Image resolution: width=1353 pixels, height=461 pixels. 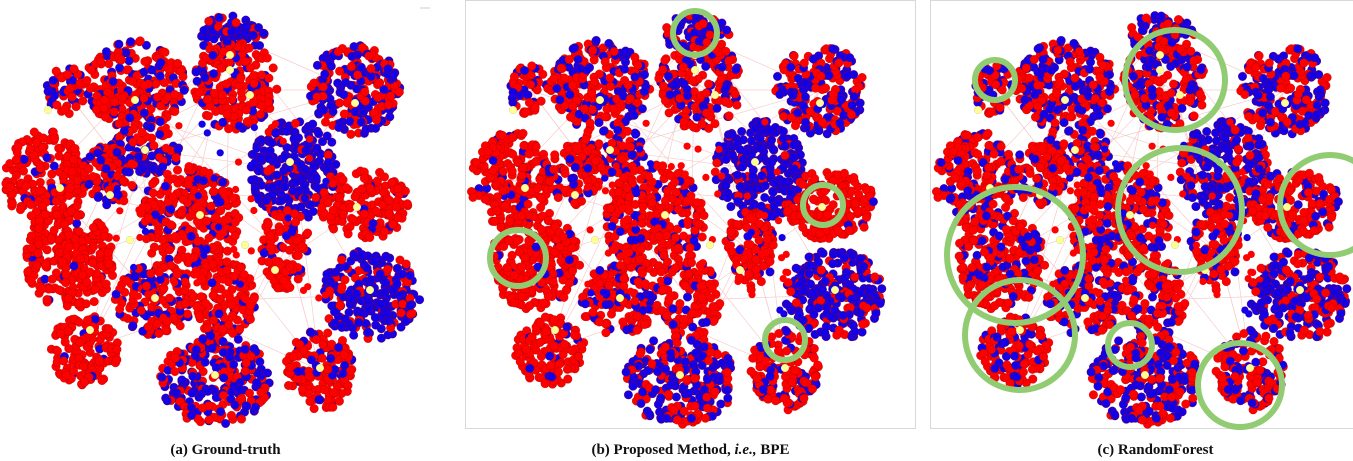 What do you see at coordinates (1155, 450) in the screenshot?
I see `caption-random-forest: (c) RandomForest` at bounding box center [1155, 450].